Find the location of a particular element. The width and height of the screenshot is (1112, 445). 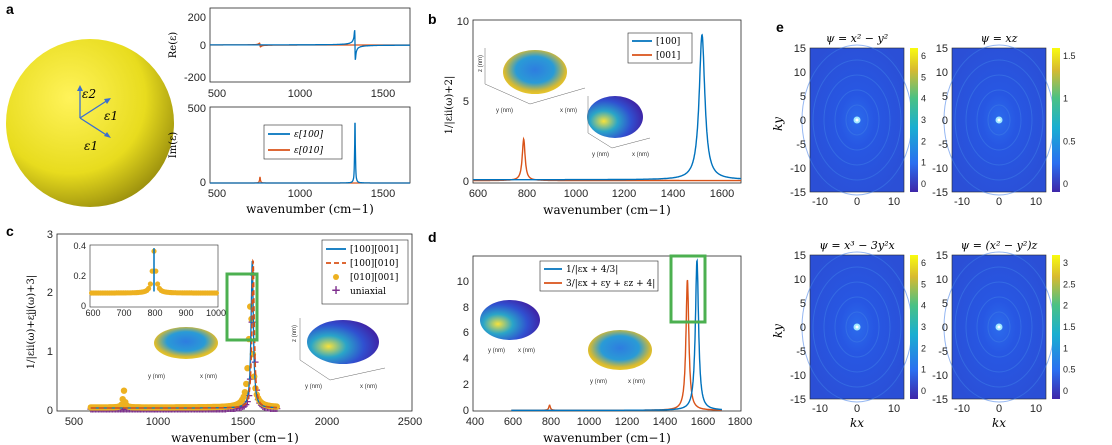

e-map-ytick: 5 is located at coordinates (803, 97).